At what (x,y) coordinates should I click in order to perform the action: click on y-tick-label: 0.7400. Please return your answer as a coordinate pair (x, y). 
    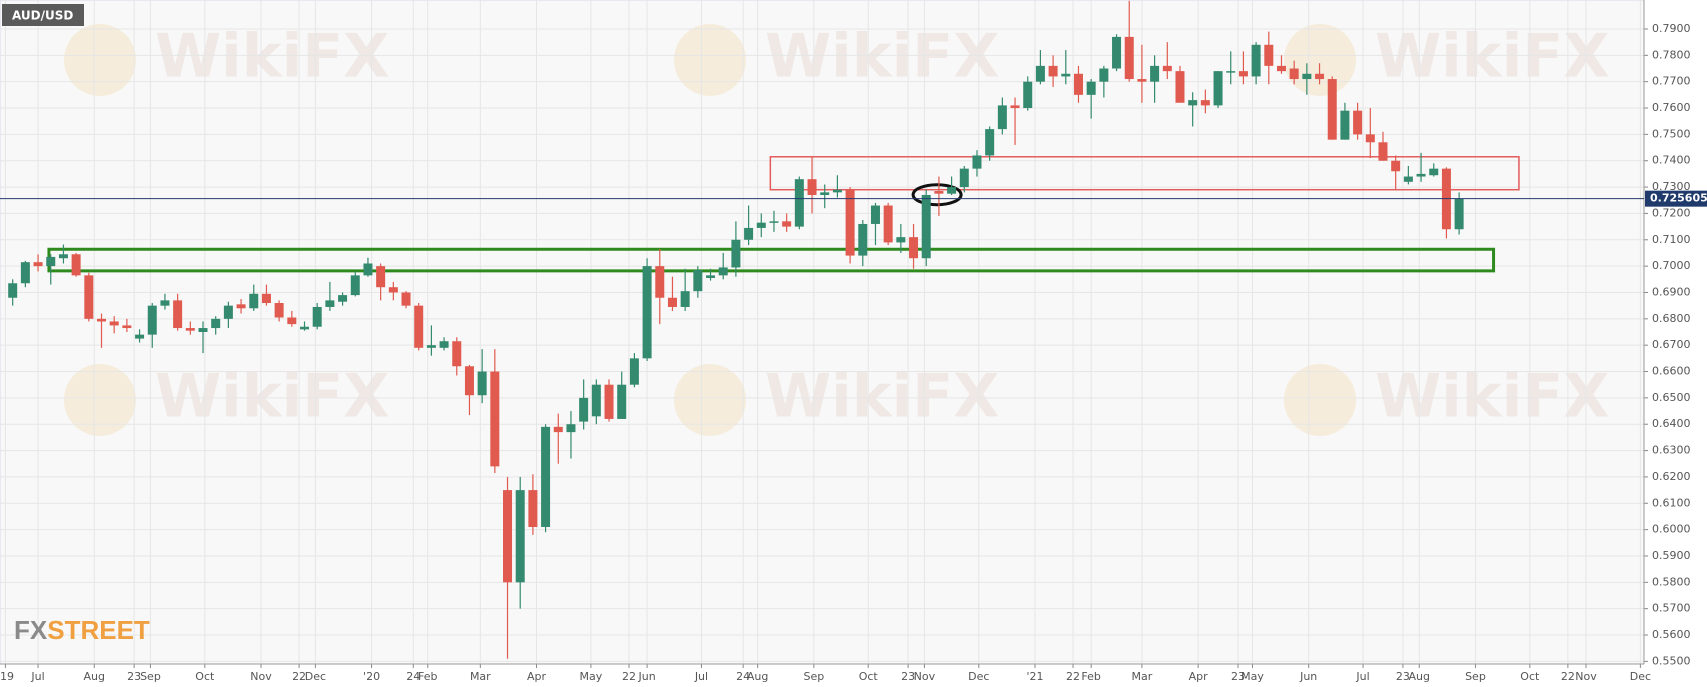
    Looking at the image, I should click on (1671, 160).